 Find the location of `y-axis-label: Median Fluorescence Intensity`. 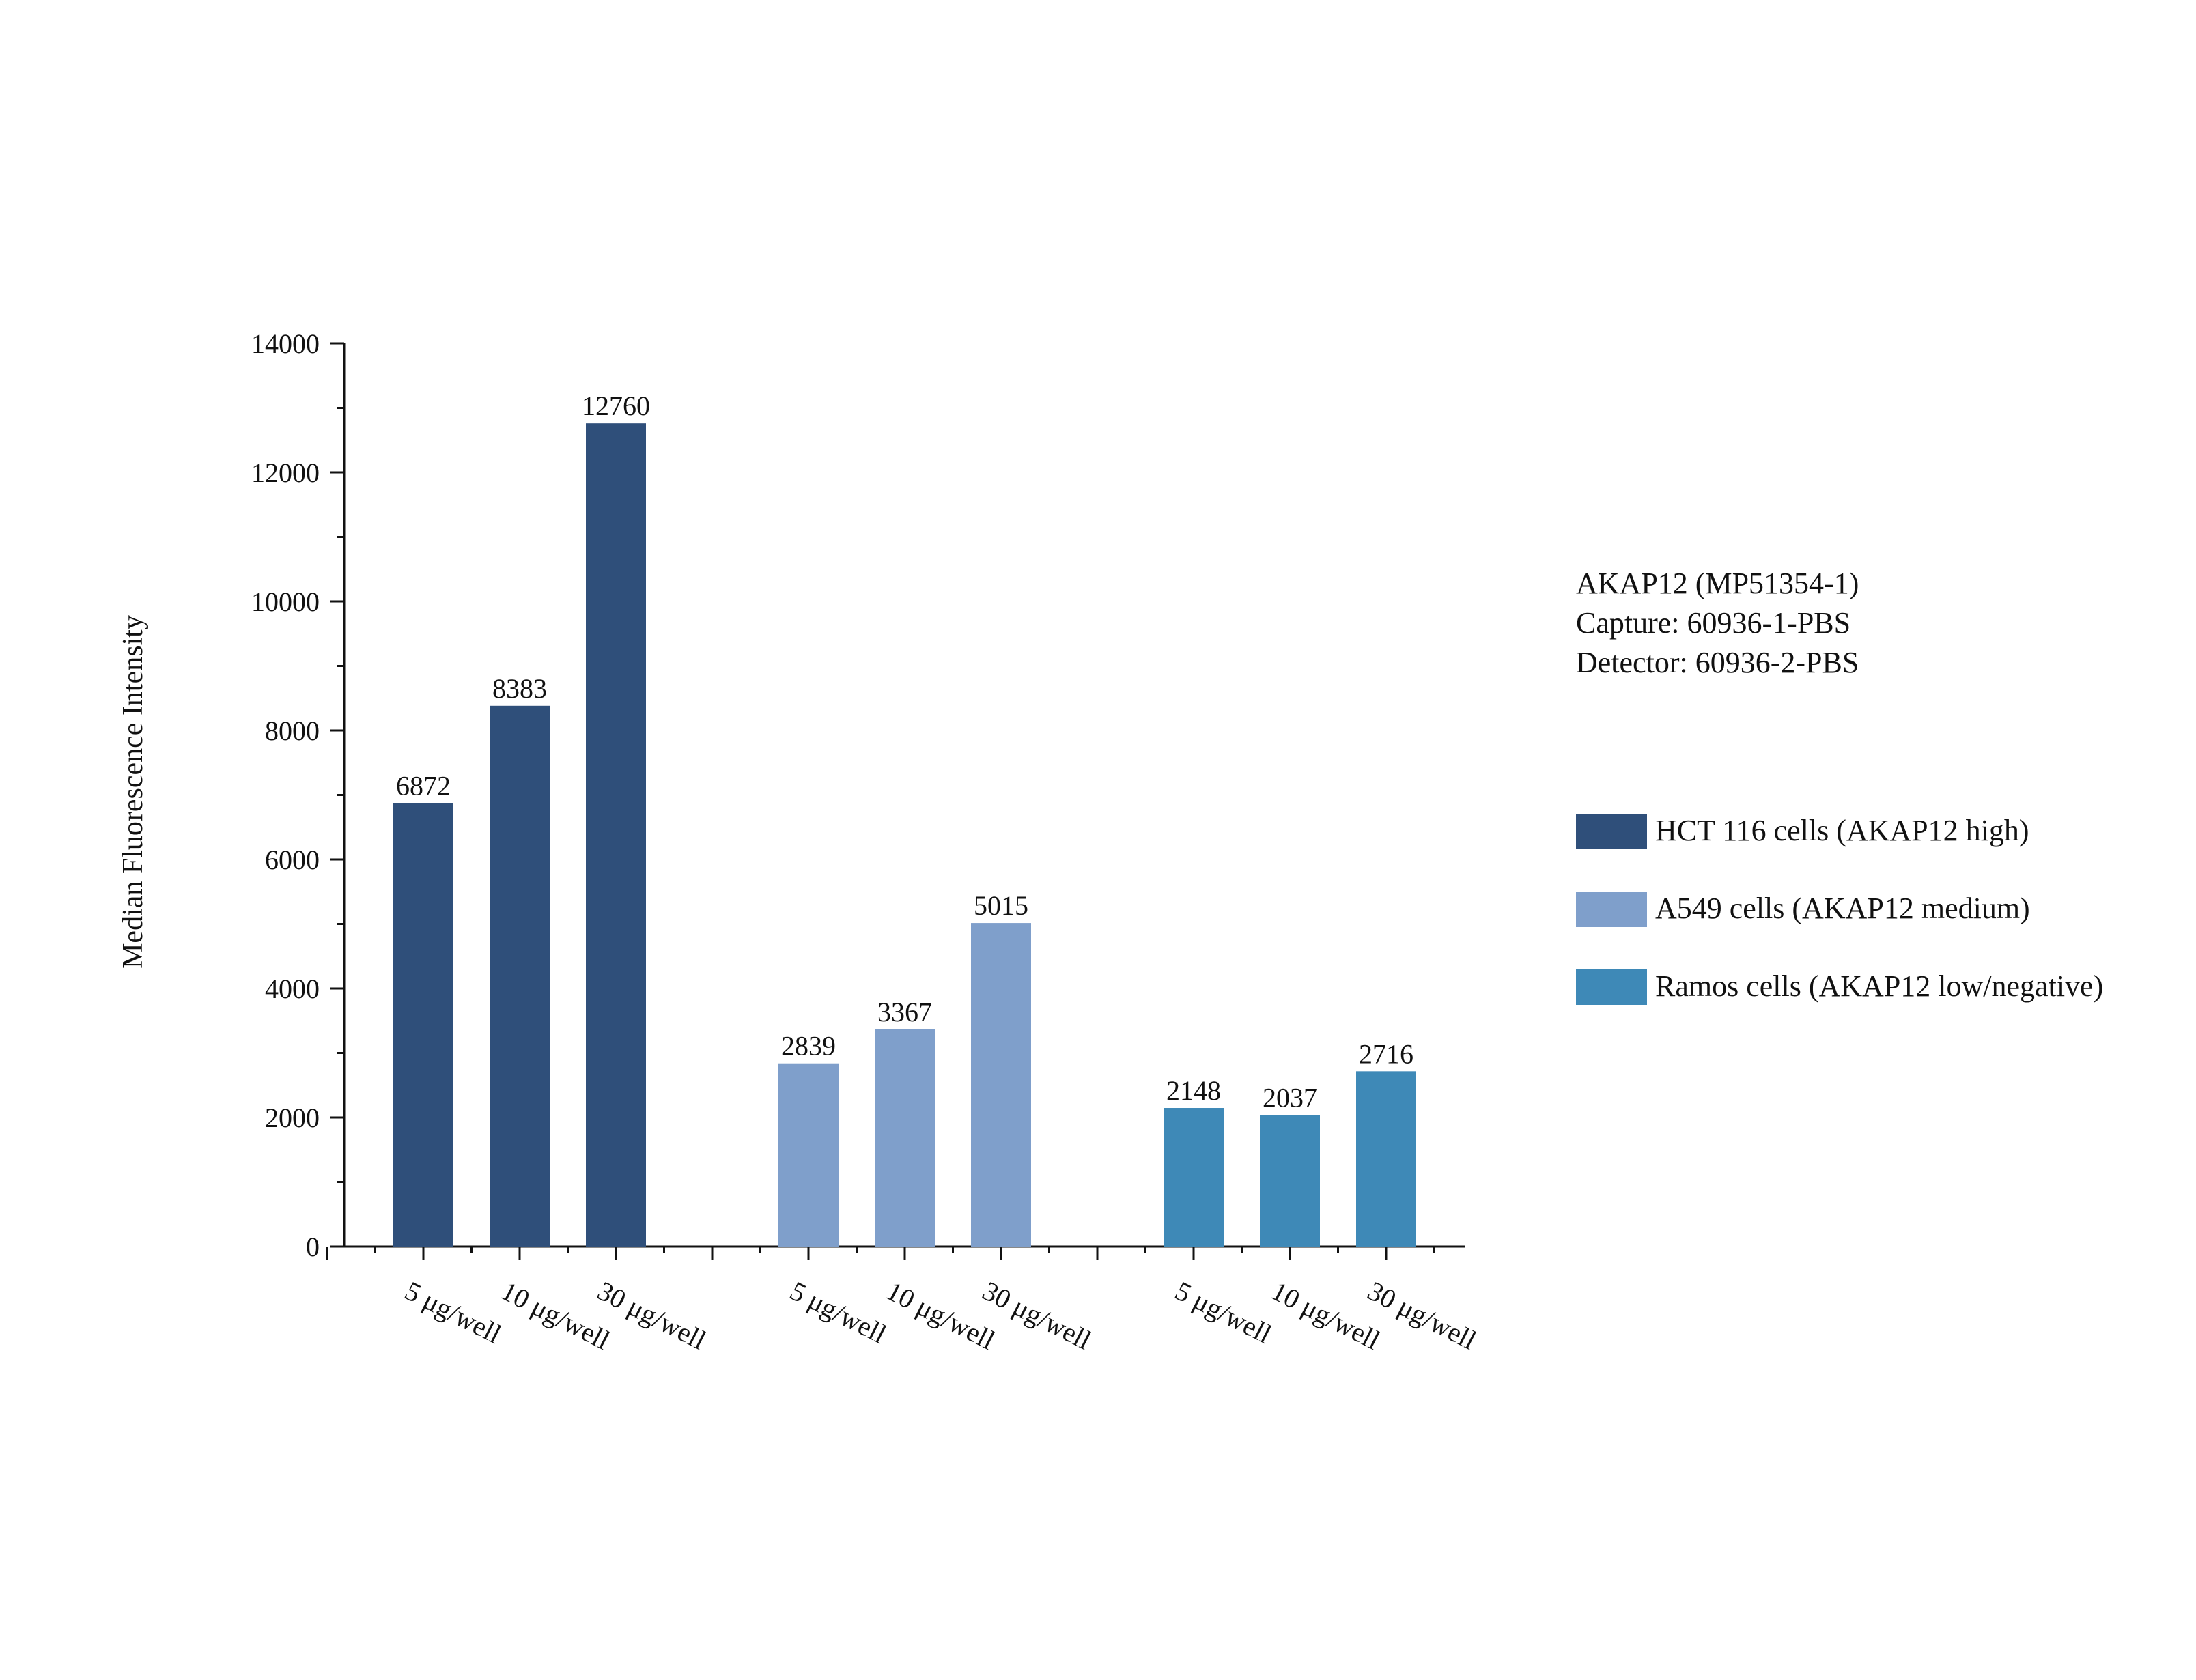

y-axis-label: Median Fluorescence Intensity is located at coordinates (133, 792).